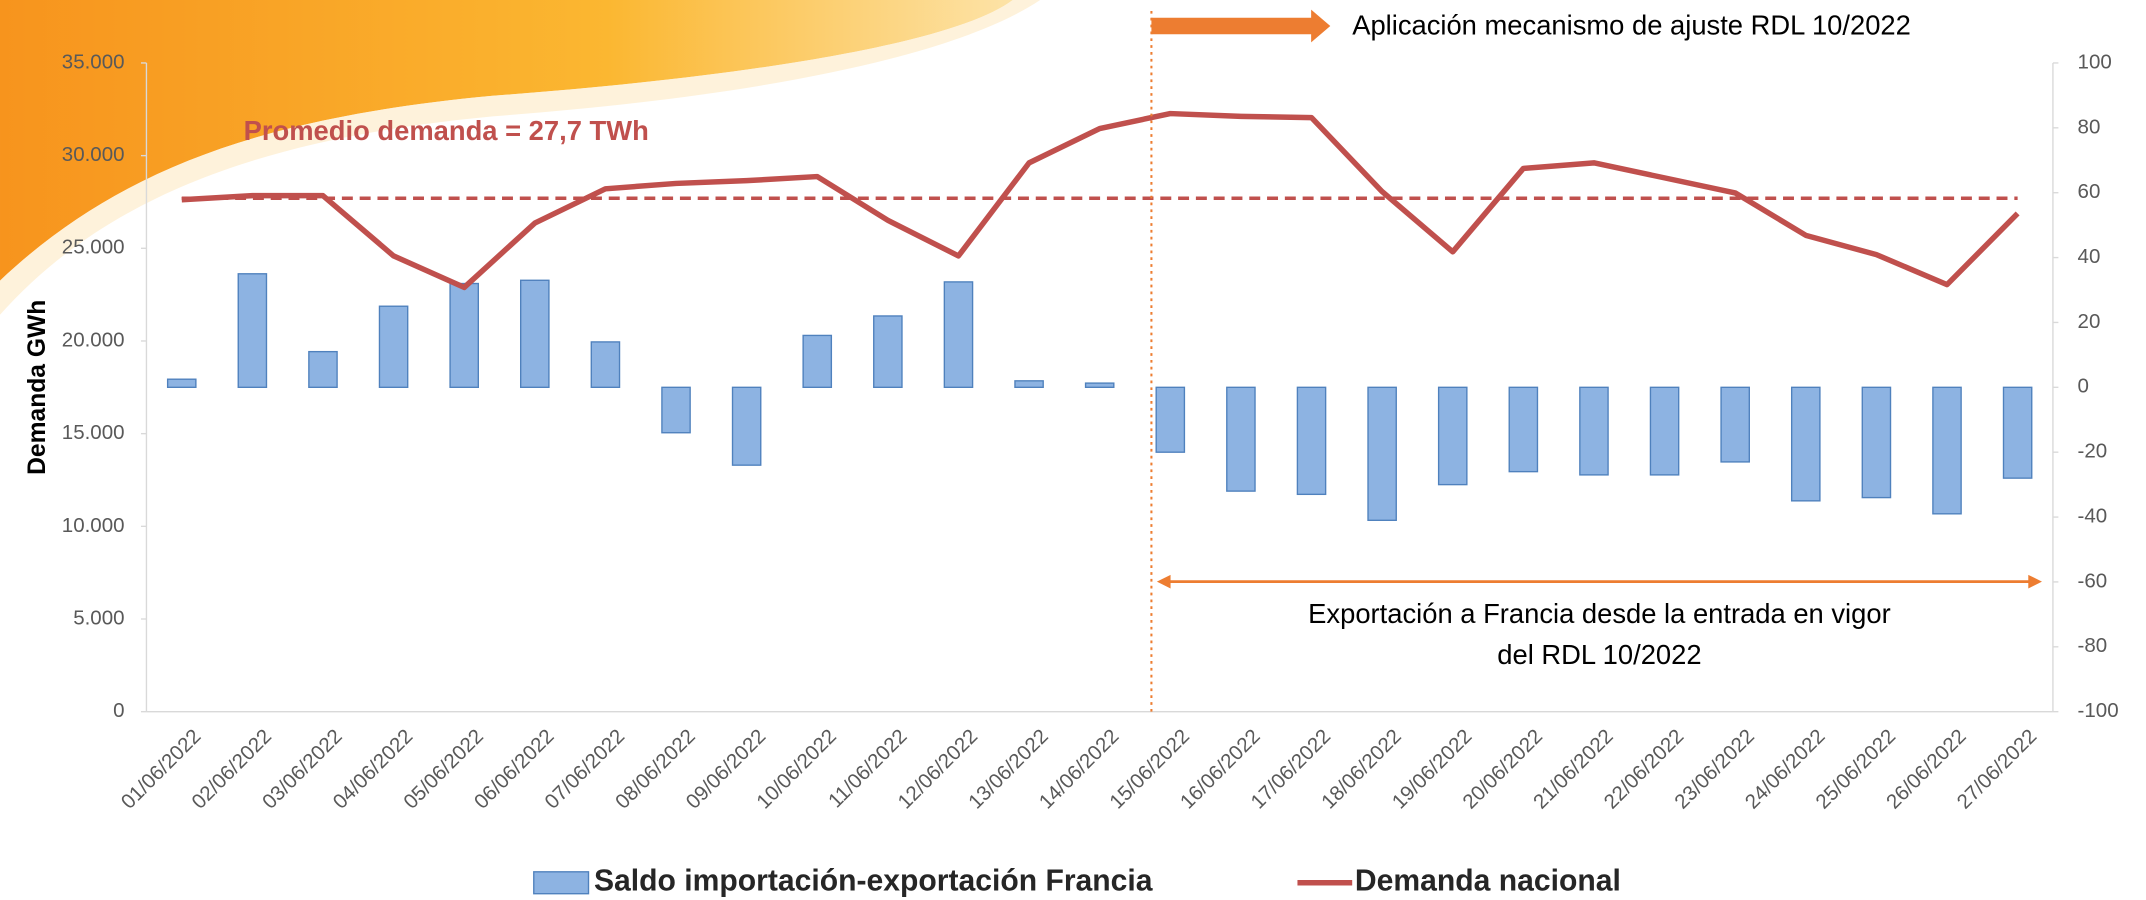  I want to click on y-tick-label: 20.000, so click(93, 339).